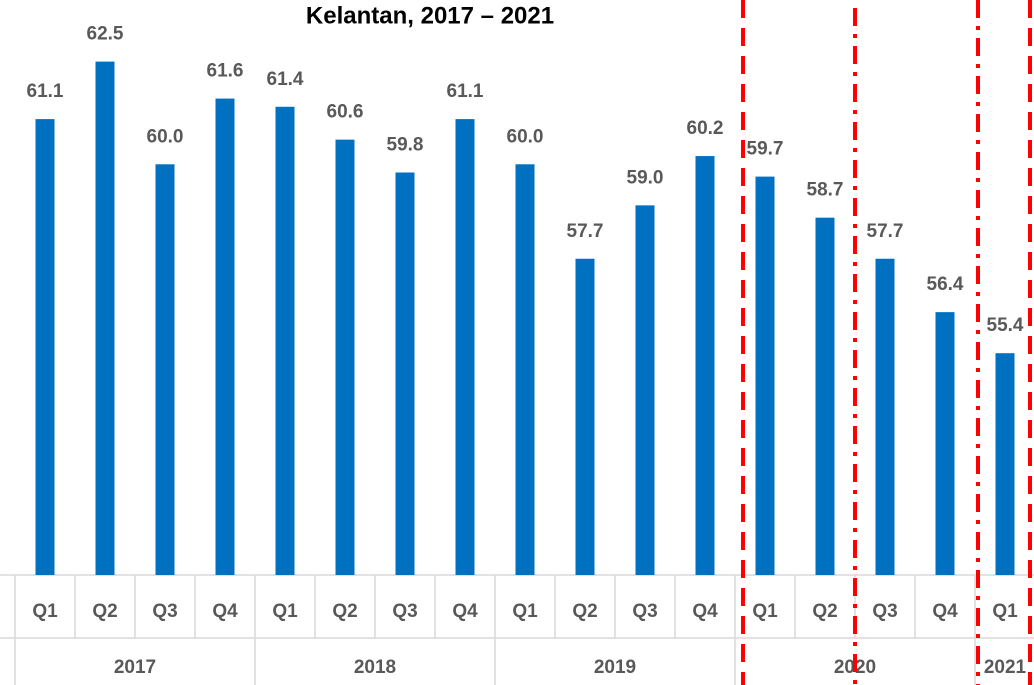 The image size is (1034, 685). What do you see at coordinates (825, 190) in the screenshot?
I see `value-label: 58.7` at bounding box center [825, 190].